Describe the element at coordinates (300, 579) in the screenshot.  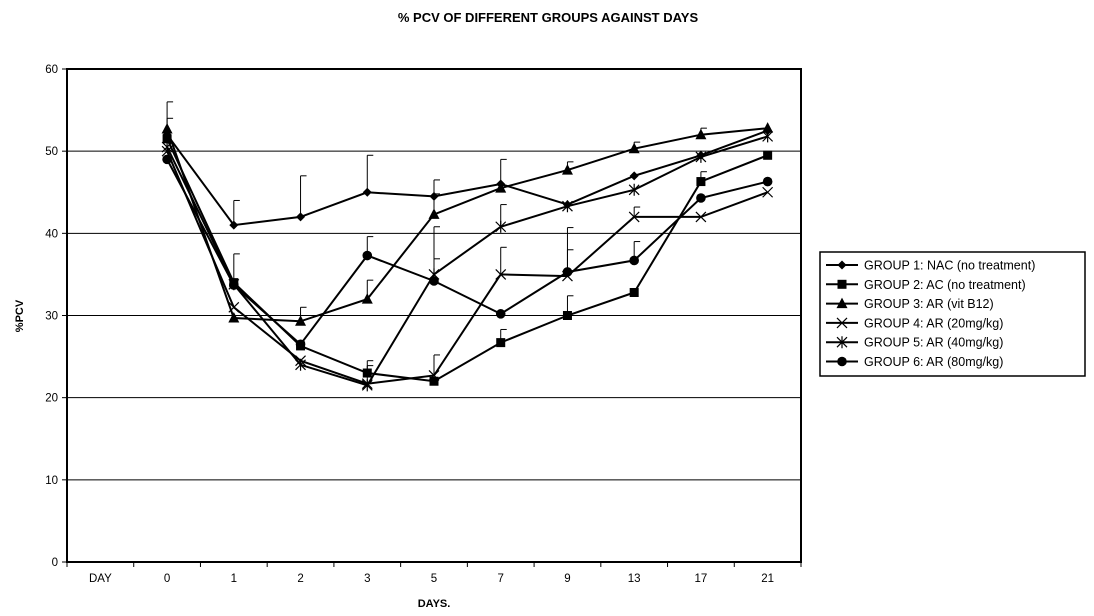
I see `x-tick-label: 2` at that location.